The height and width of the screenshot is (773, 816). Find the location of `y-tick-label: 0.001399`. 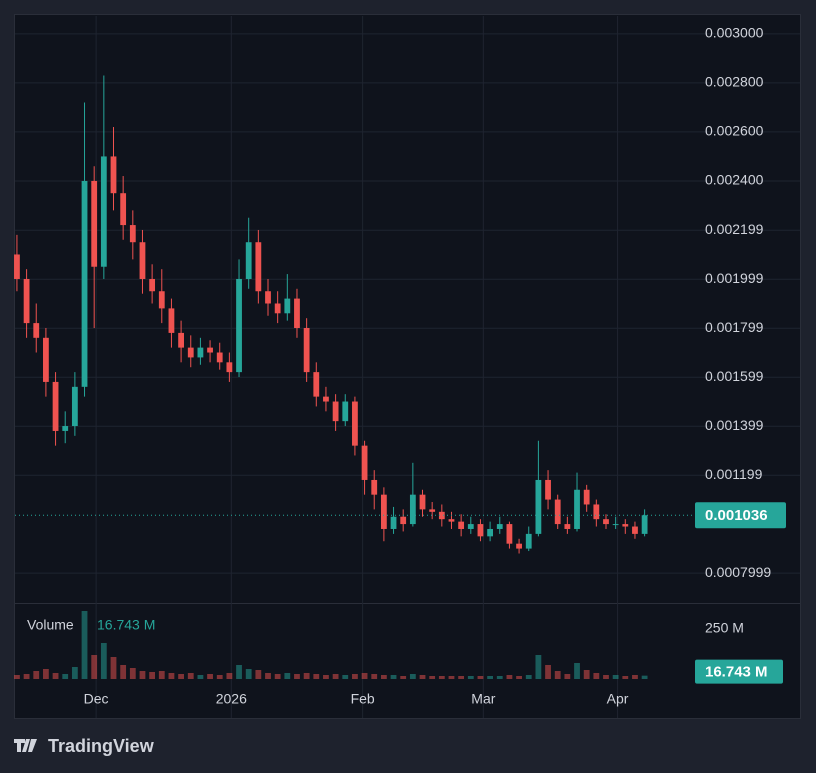

y-tick-label: 0.001399 is located at coordinates (734, 425).